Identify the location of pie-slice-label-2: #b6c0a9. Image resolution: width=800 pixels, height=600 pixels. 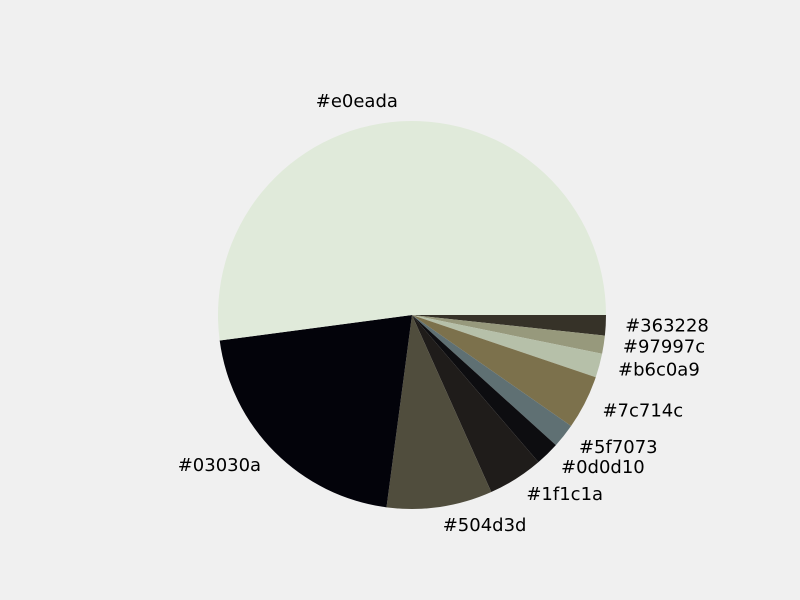
(659, 370).